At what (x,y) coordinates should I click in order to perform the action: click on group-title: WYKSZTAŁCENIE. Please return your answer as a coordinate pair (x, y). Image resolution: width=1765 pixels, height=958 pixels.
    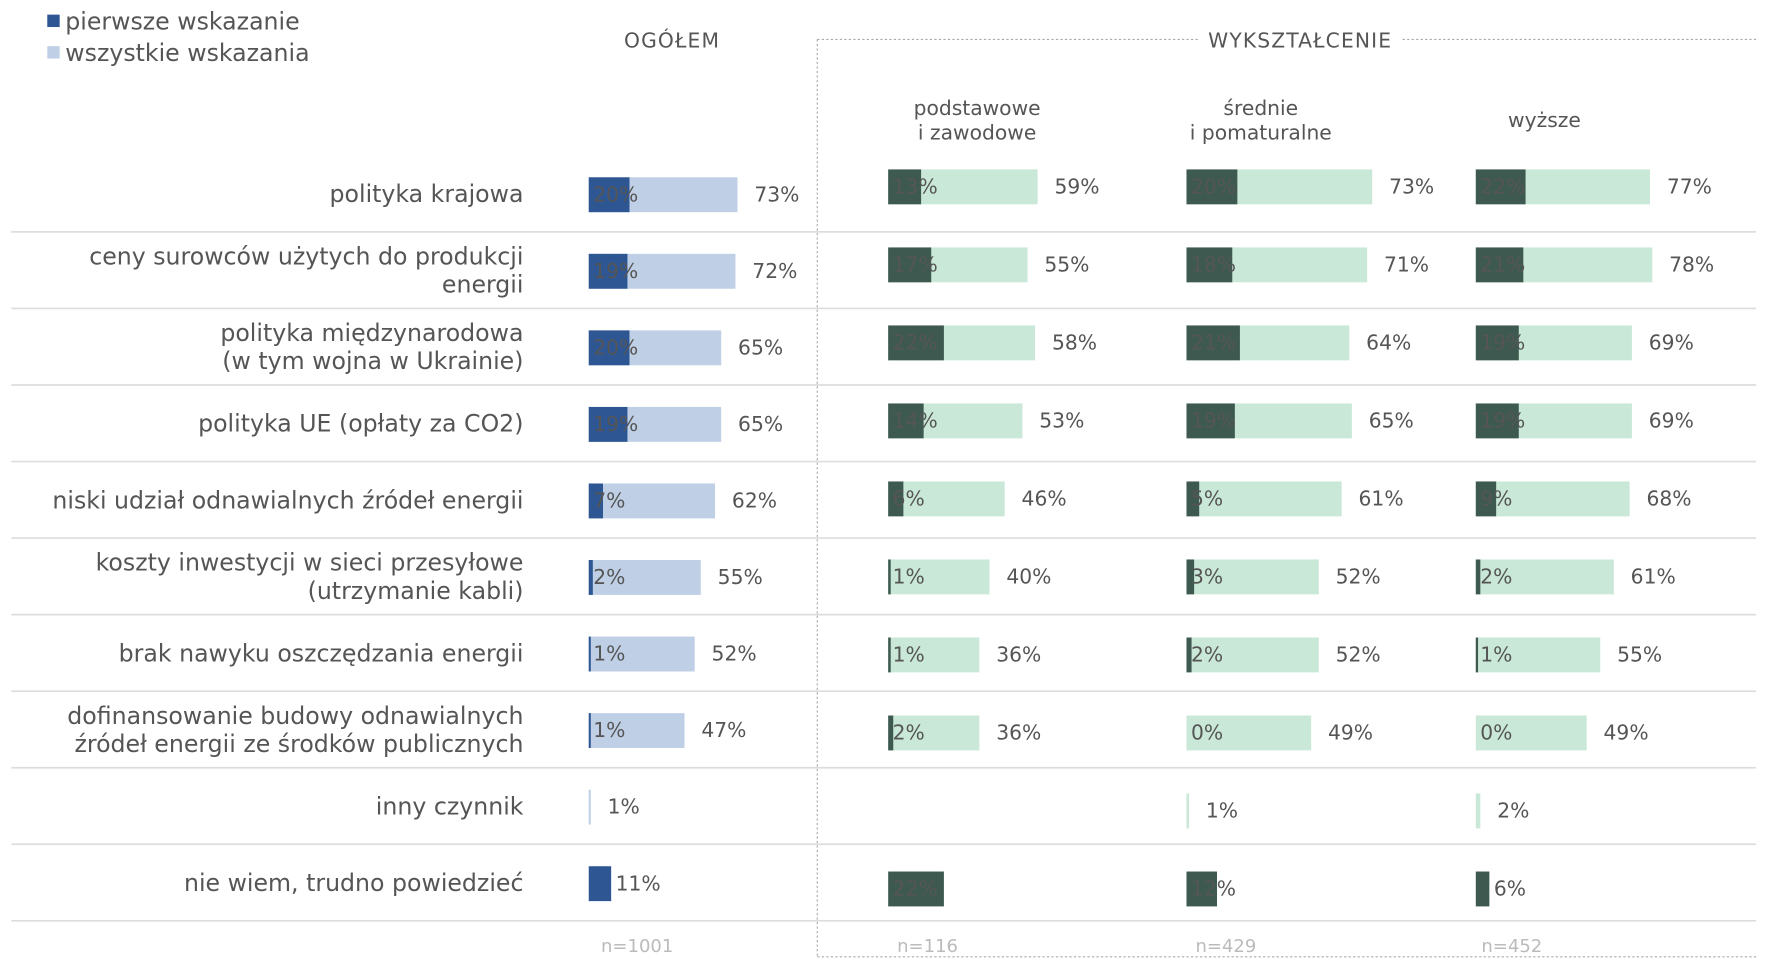
    Looking at the image, I should click on (1300, 42).